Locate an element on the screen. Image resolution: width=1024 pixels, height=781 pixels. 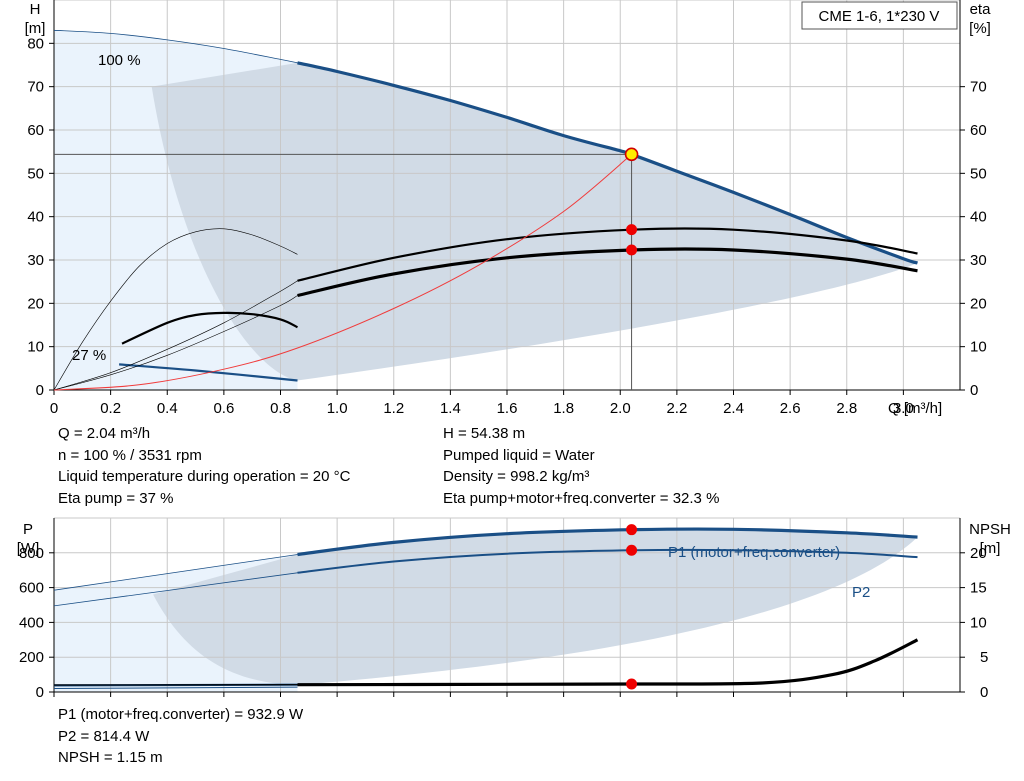
x-tick-label: 1.6 is located at coordinates (507, 408).